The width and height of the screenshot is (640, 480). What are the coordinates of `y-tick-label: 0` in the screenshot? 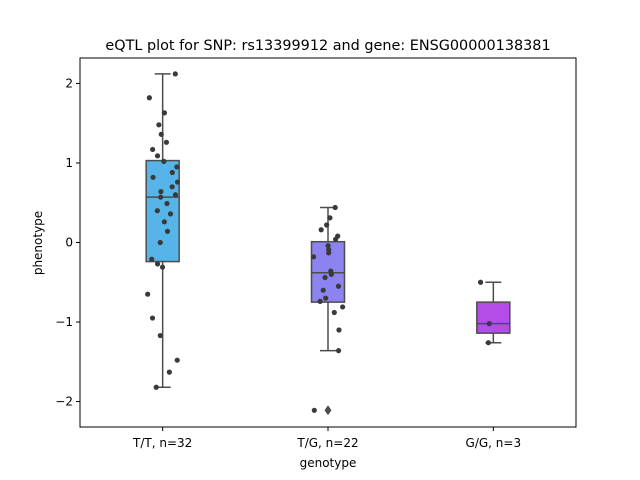 It's located at (69, 243).